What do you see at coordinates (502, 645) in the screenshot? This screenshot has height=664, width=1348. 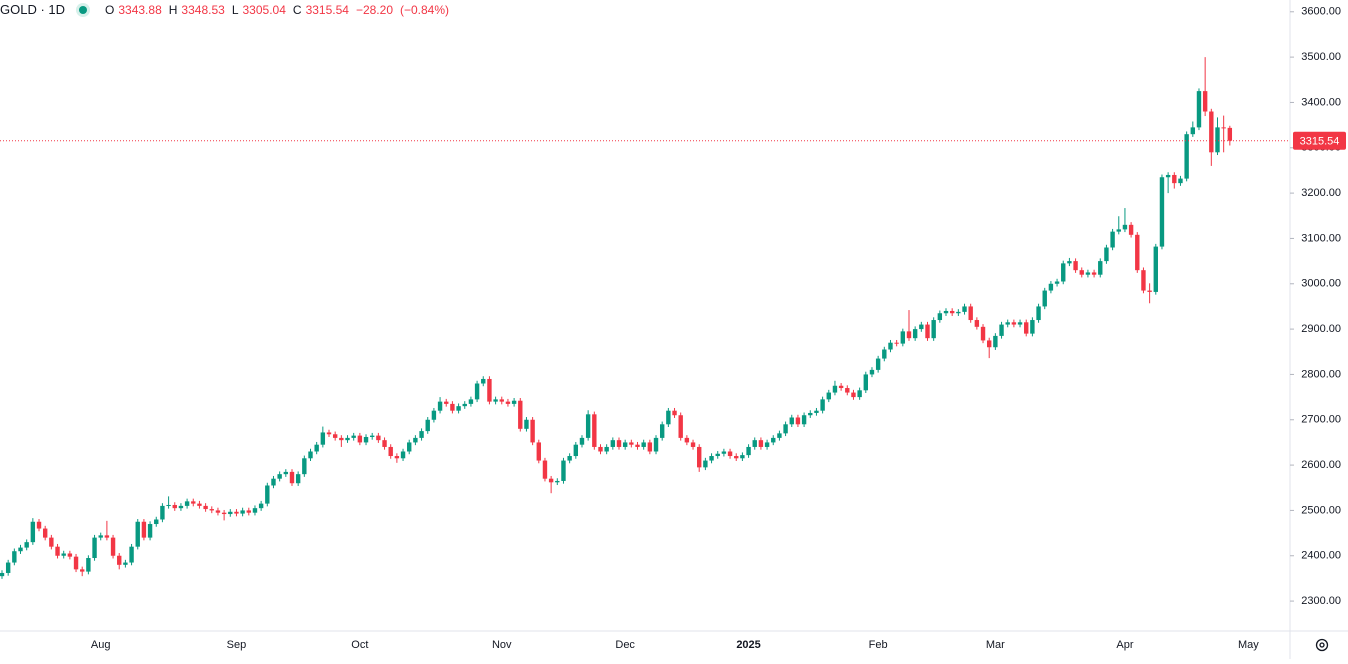 I see `x-tick-label: Nov` at bounding box center [502, 645].